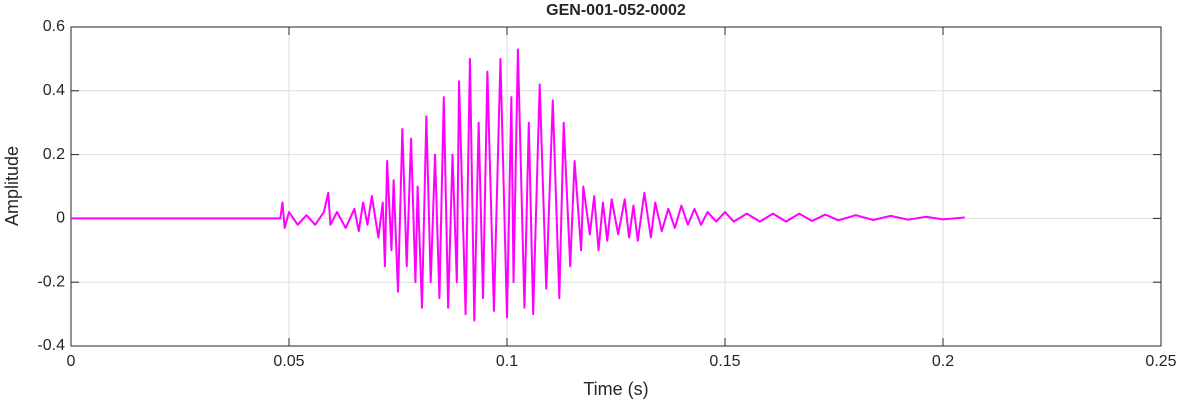  Describe the element at coordinates (615, 389) in the screenshot. I see `x-axis-label: Time (s)` at that location.